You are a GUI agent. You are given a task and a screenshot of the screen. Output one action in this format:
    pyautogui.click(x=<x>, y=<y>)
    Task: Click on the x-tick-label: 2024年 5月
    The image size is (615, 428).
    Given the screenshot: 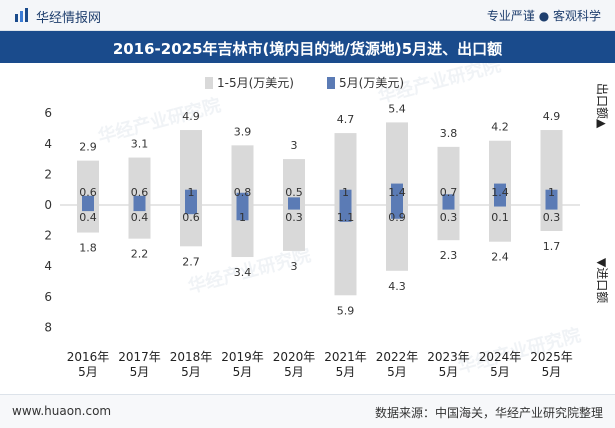 What is the action you would take?
    pyautogui.click(x=500, y=364)
    